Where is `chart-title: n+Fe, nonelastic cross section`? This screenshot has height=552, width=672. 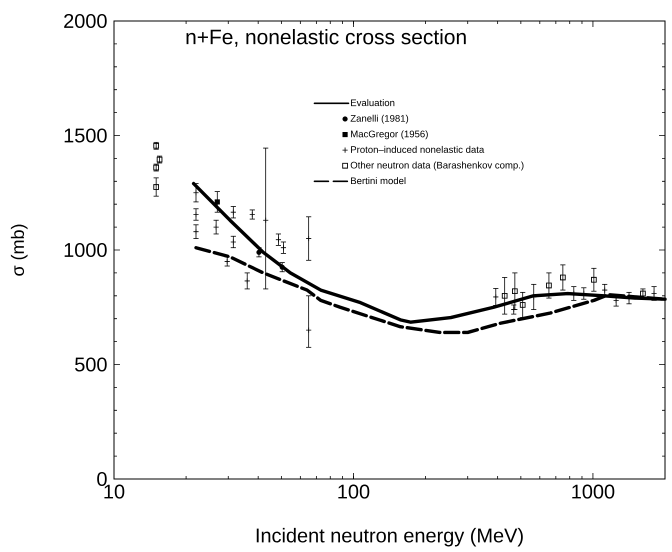
chart-title: n+Fe, nonelastic cross section is located at coordinates (326, 38).